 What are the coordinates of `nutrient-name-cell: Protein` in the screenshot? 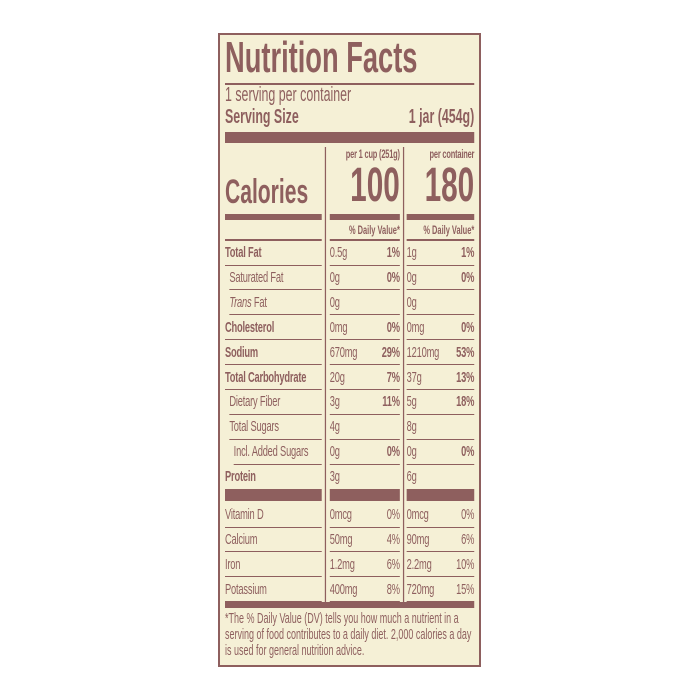 It's located at (273, 477).